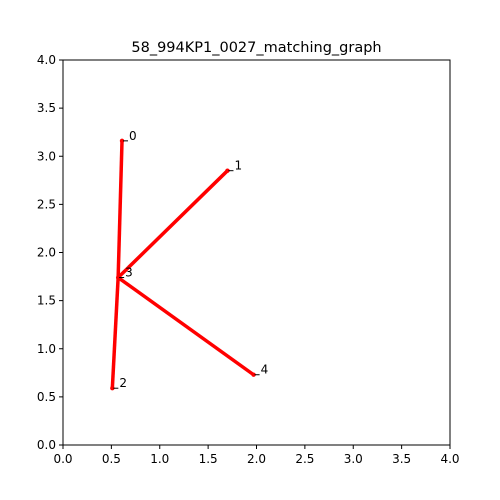 Image resolution: width=500 pixels, height=500 pixels. What do you see at coordinates (353, 459) in the screenshot?
I see `x-tick-label: 3.0` at bounding box center [353, 459].